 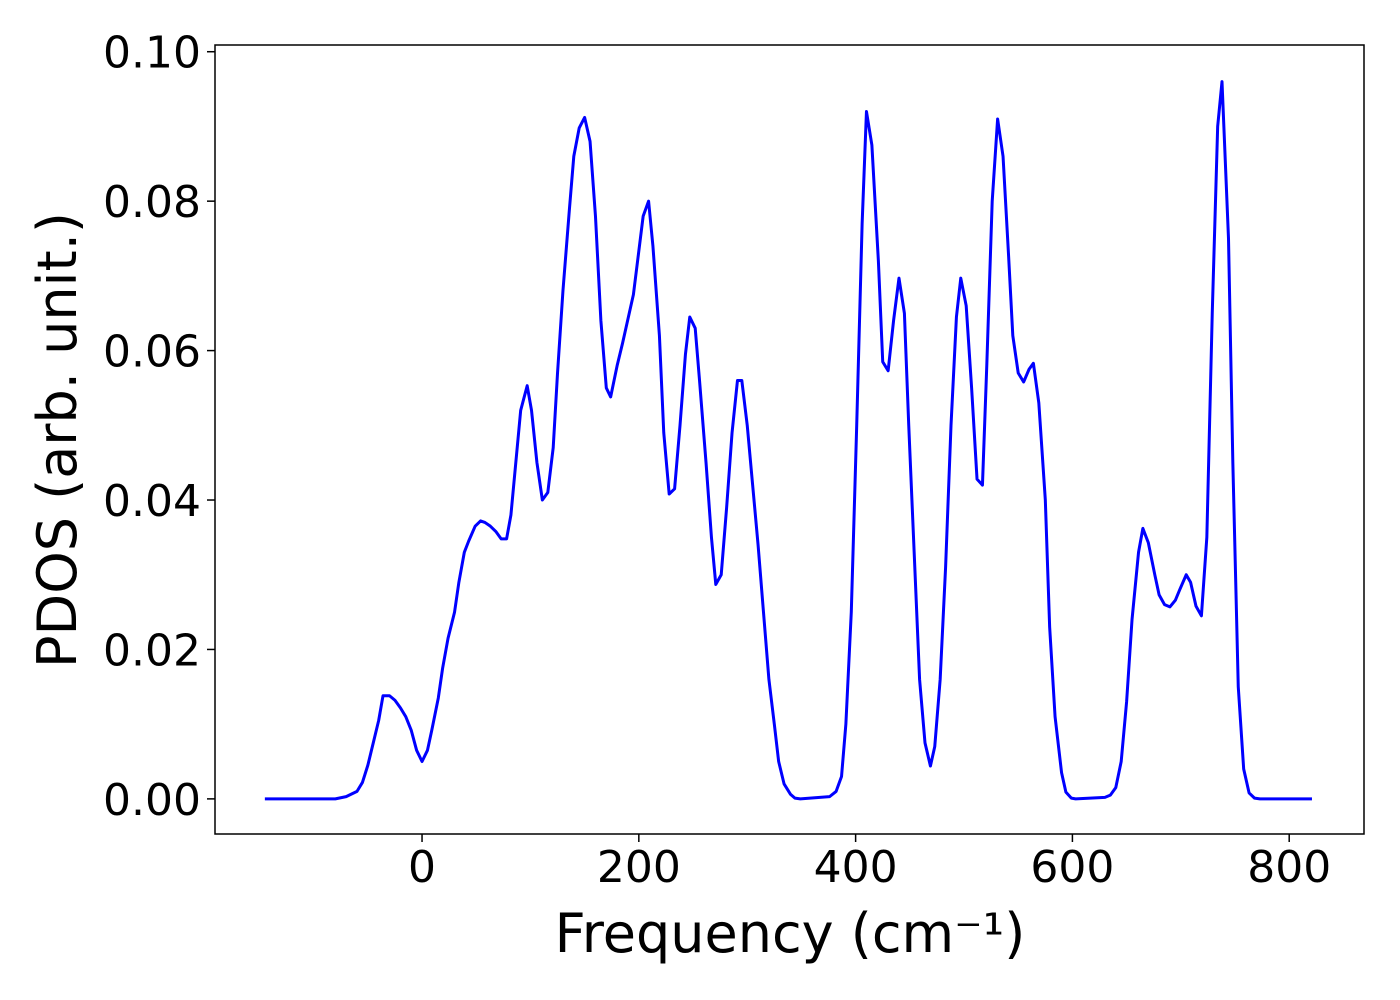 I want to click on y-tick-label: 0.10, so click(x=152, y=53).